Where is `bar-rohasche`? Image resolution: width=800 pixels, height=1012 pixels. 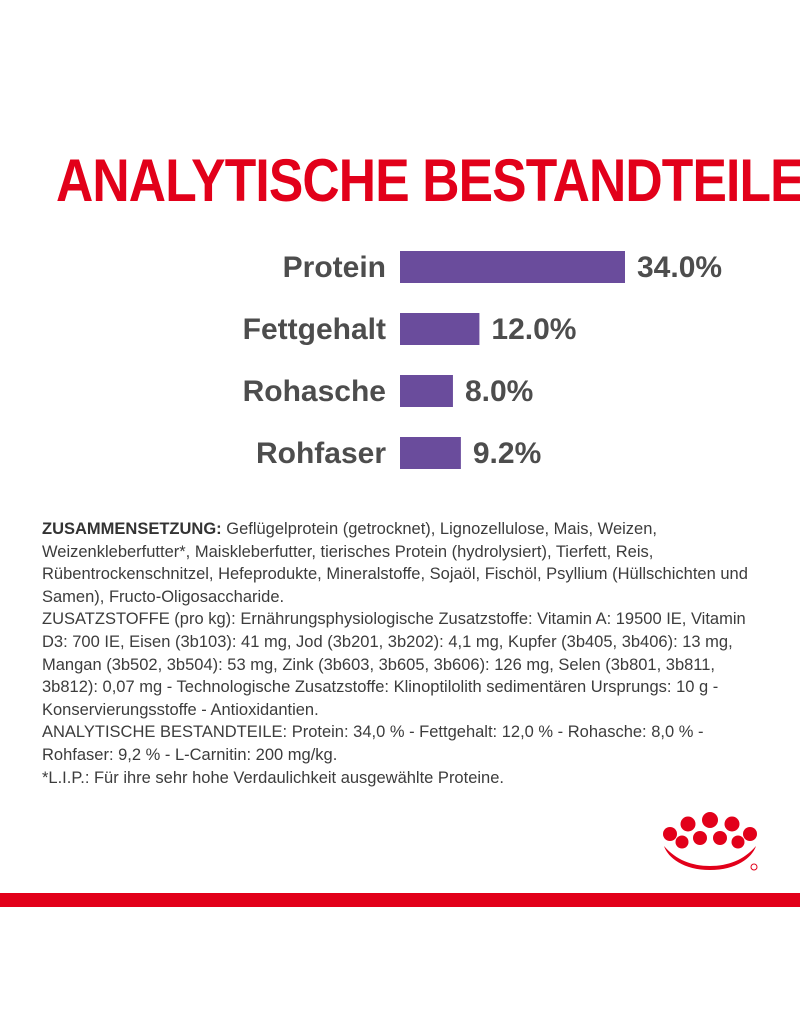
bar-rohasche is located at coordinates (426, 391).